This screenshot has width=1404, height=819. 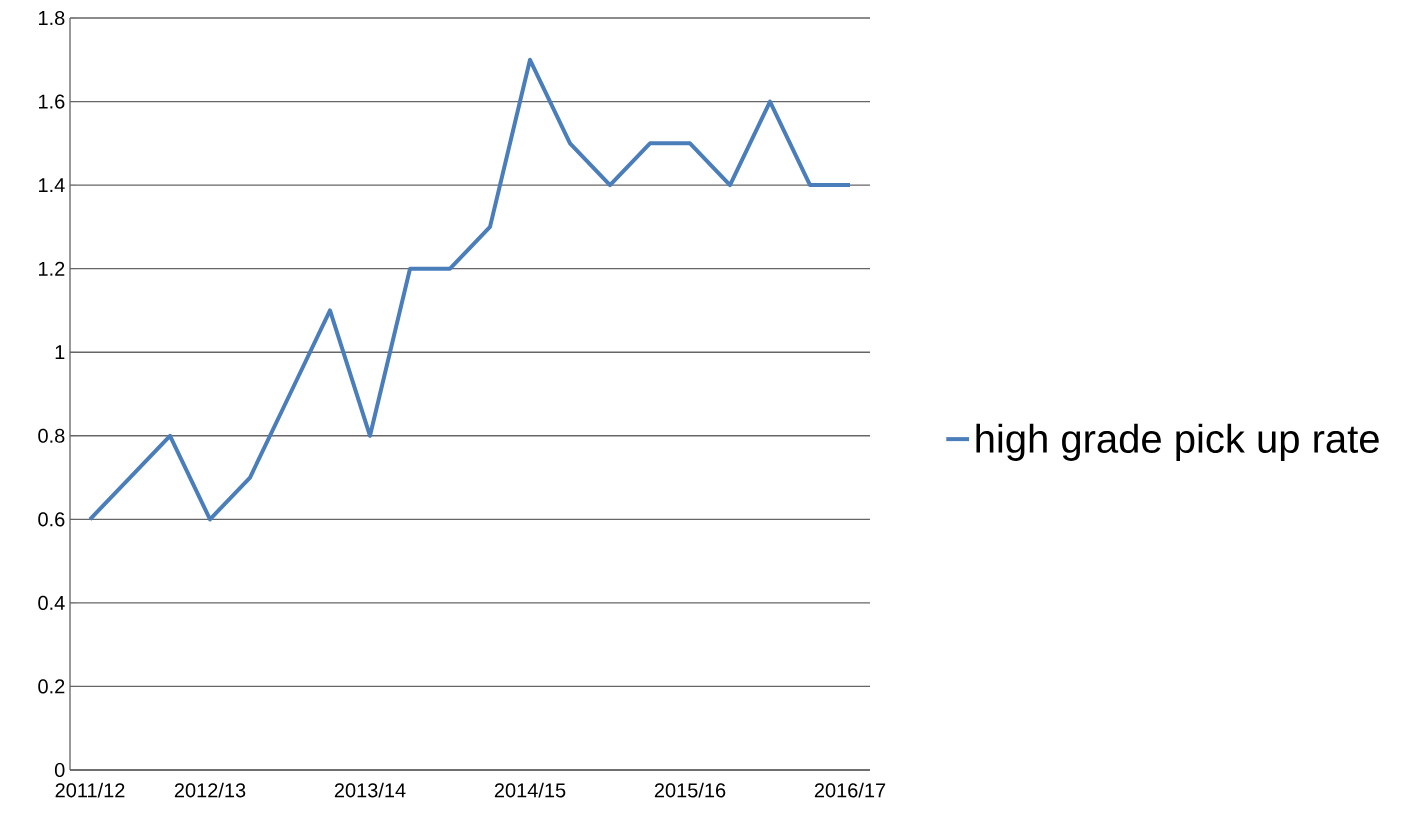 I want to click on x-tick-label: 2011/12, so click(x=90, y=790).